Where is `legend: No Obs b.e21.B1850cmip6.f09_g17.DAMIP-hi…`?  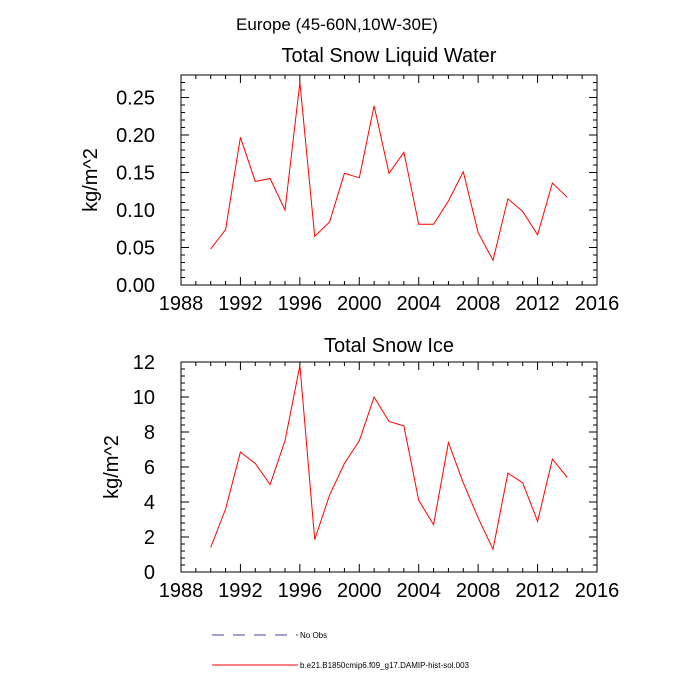 legend: No Obs b.e21.B1850cmip6.f09_g17.DAMIP-hi… is located at coordinates (341, 650).